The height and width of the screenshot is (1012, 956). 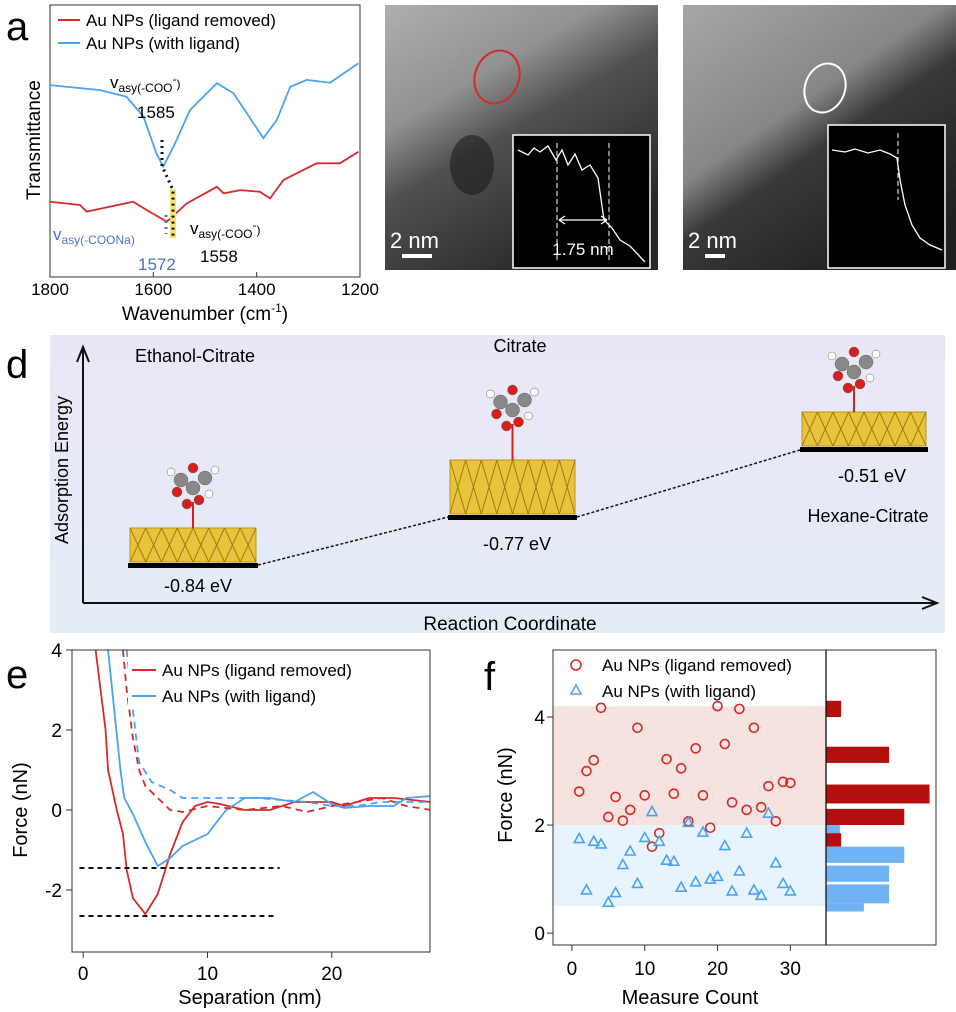 I want to click on x-axis-label: Measure Count, so click(x=690, y=998).